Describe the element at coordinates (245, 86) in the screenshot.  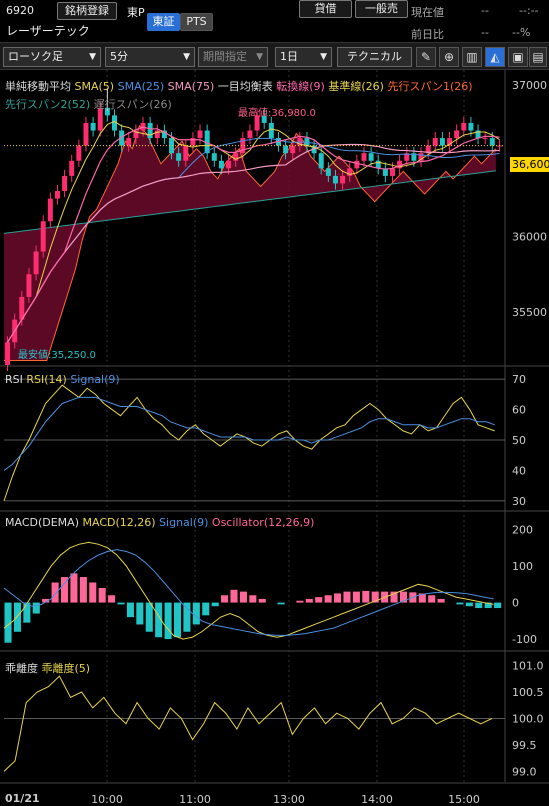
I see `legend-ichimoku: 一目均衡表` at that location.